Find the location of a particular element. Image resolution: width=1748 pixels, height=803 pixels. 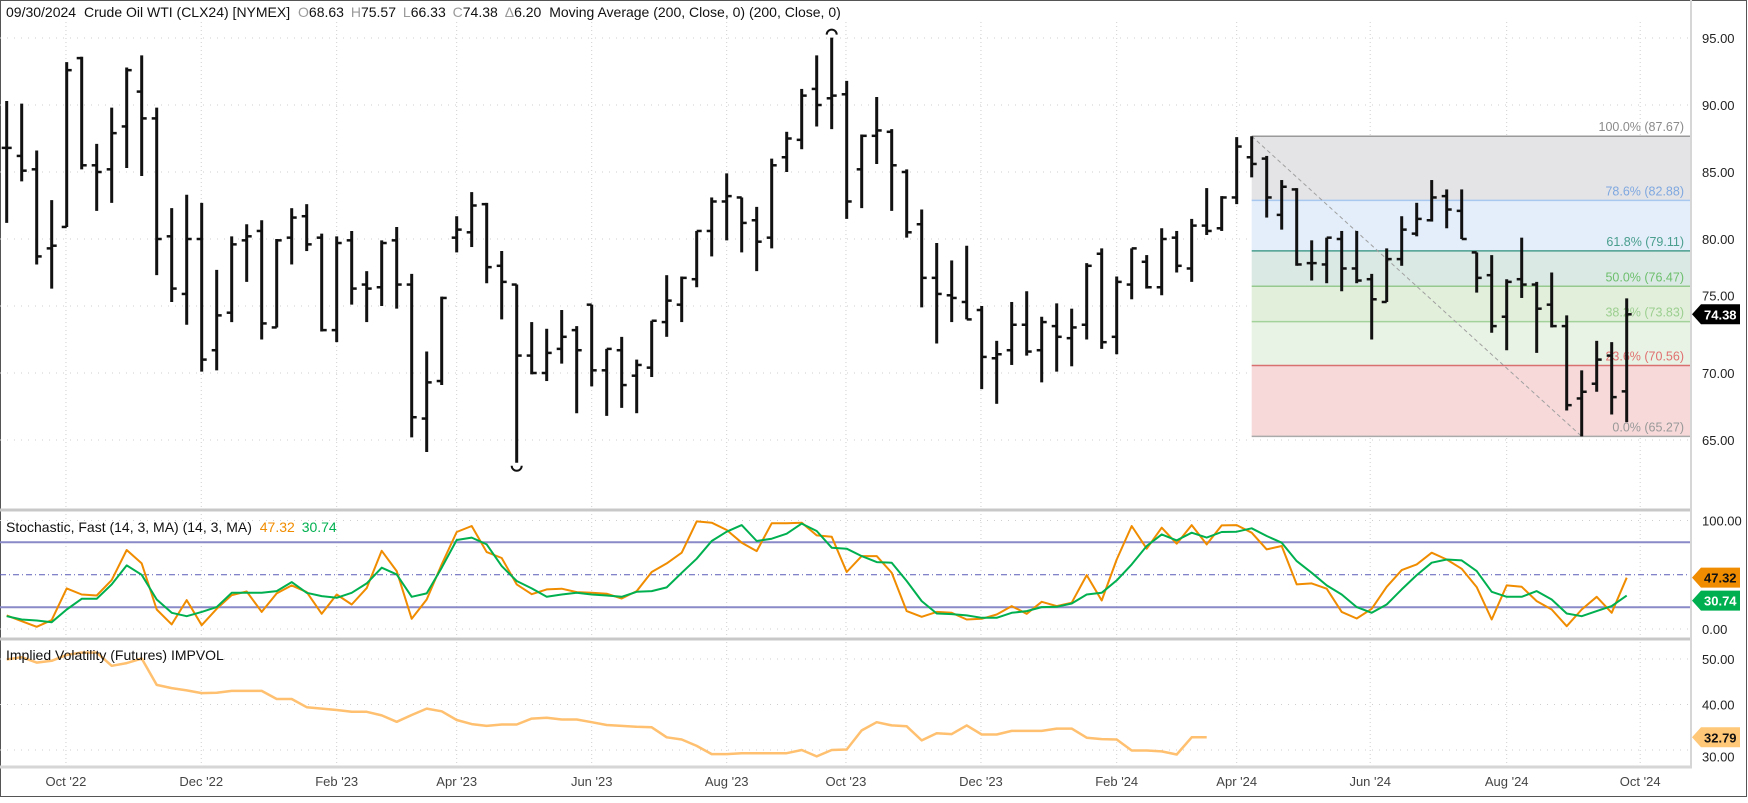

fib-trend-line is located at coordinates (1417, 286).